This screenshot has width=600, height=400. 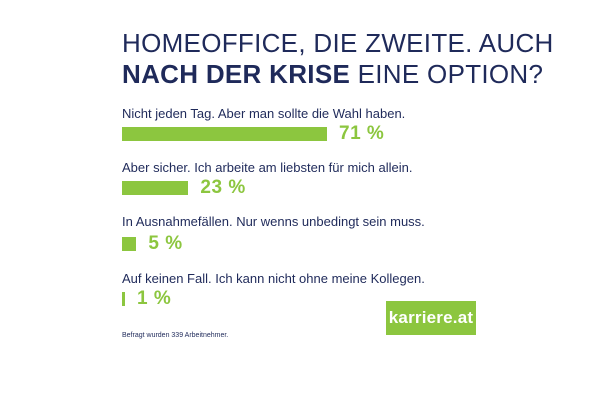 I want to click on footnote: Befragt wurden 339 Arbeitnehmer., so click(x=175, y=335).